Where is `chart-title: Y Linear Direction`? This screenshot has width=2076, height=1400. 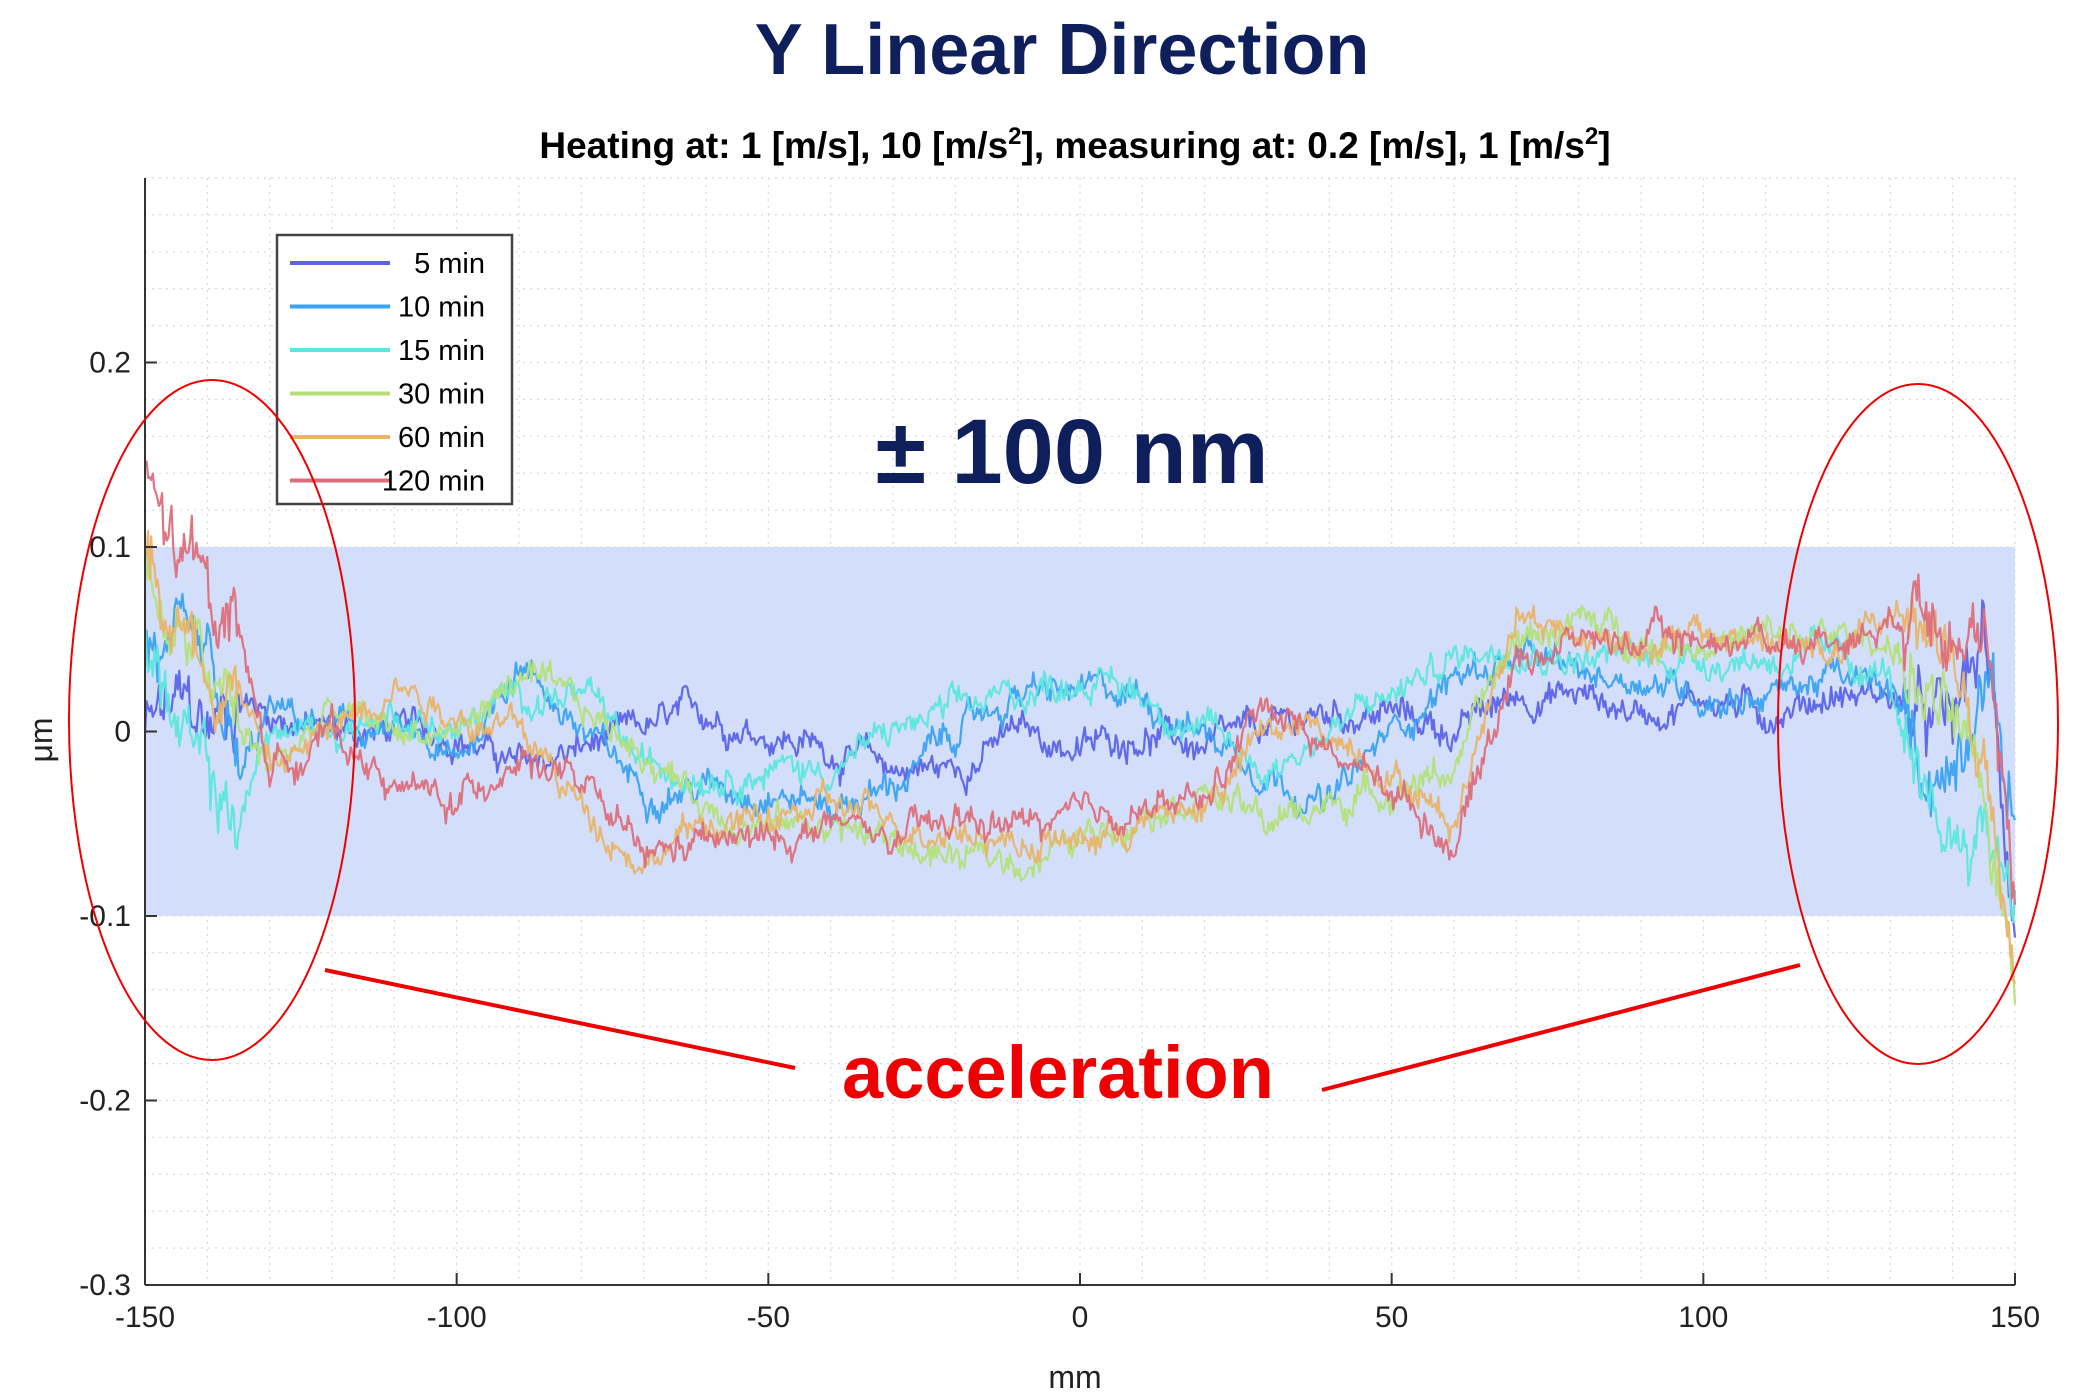 chart-title: Y Linear Direction is located at coordinates (1062, 50).